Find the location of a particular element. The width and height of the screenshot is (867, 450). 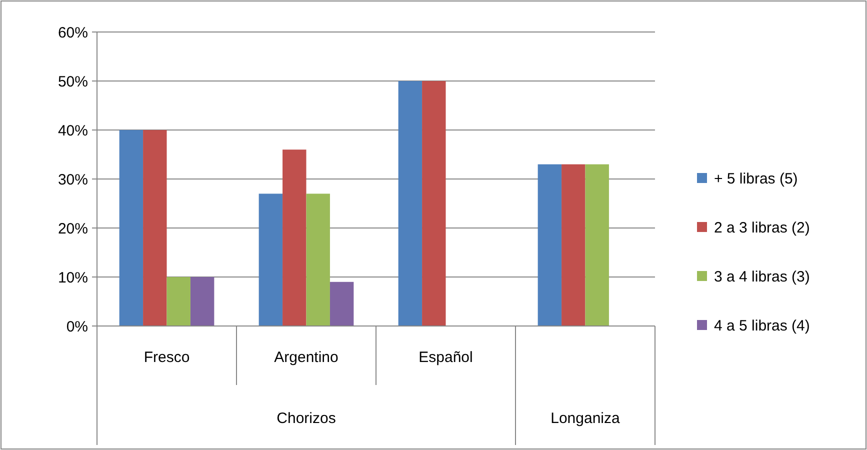

text: Longaniza is located at coordinates (585, 418).